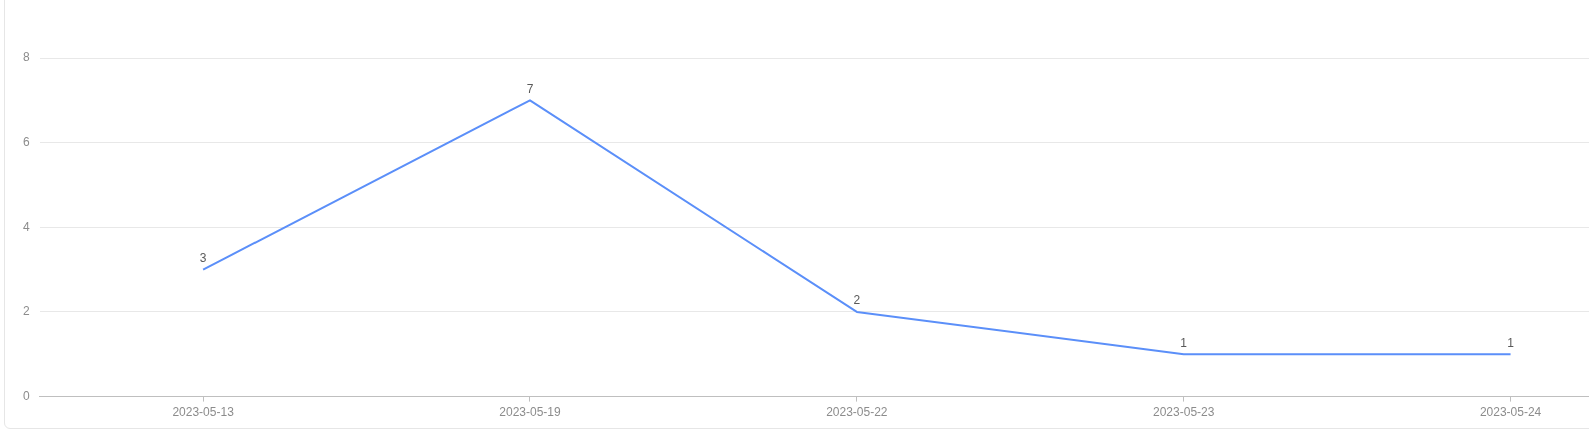  Describe the element at coordinates (26, 57) in the screenshot. I see `y-tick-label: 8` at that location.